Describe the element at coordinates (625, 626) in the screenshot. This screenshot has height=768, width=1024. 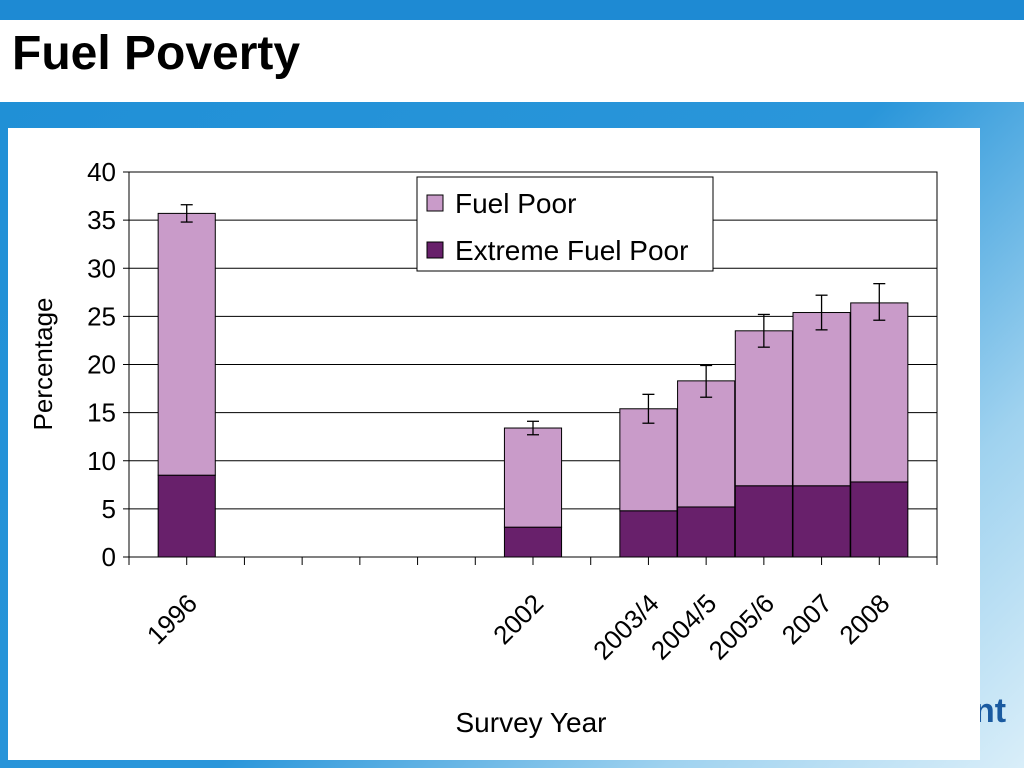
I see `x-tick-label: 2003/4` at that location.